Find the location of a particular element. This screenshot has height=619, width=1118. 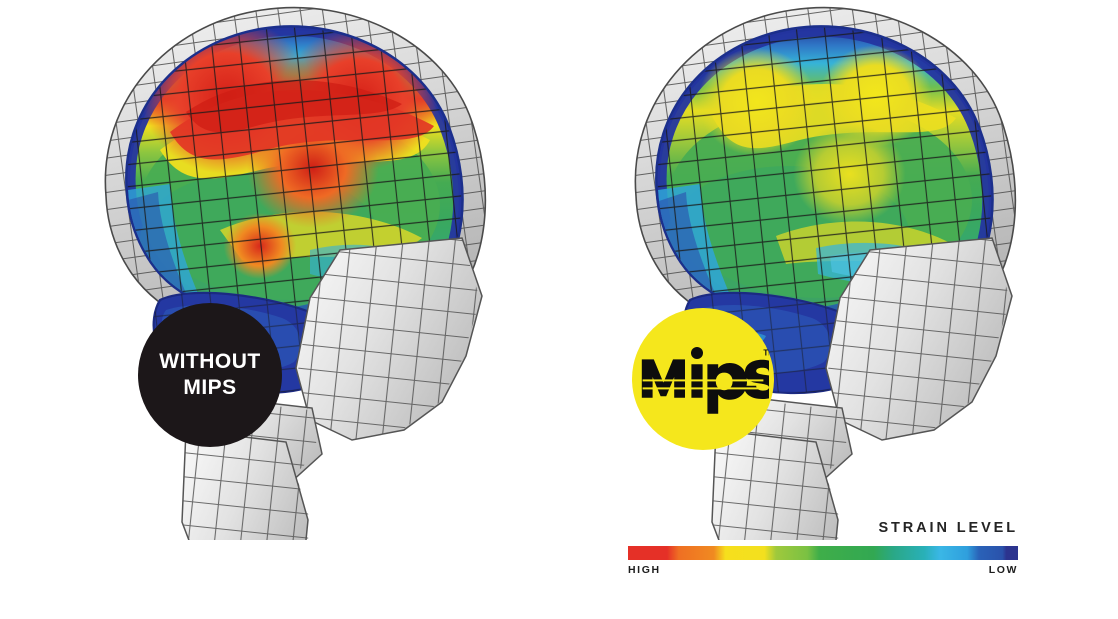

legend-low-label: LOW is located at coordinates (1003, 570).